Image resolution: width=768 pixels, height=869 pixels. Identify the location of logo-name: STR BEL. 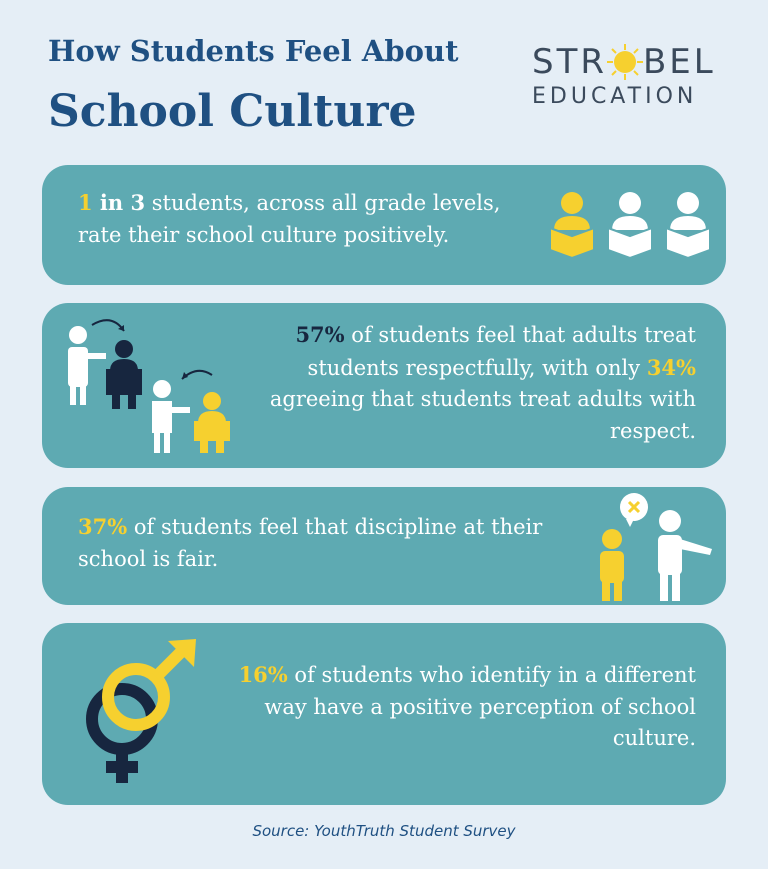
(624, 62).